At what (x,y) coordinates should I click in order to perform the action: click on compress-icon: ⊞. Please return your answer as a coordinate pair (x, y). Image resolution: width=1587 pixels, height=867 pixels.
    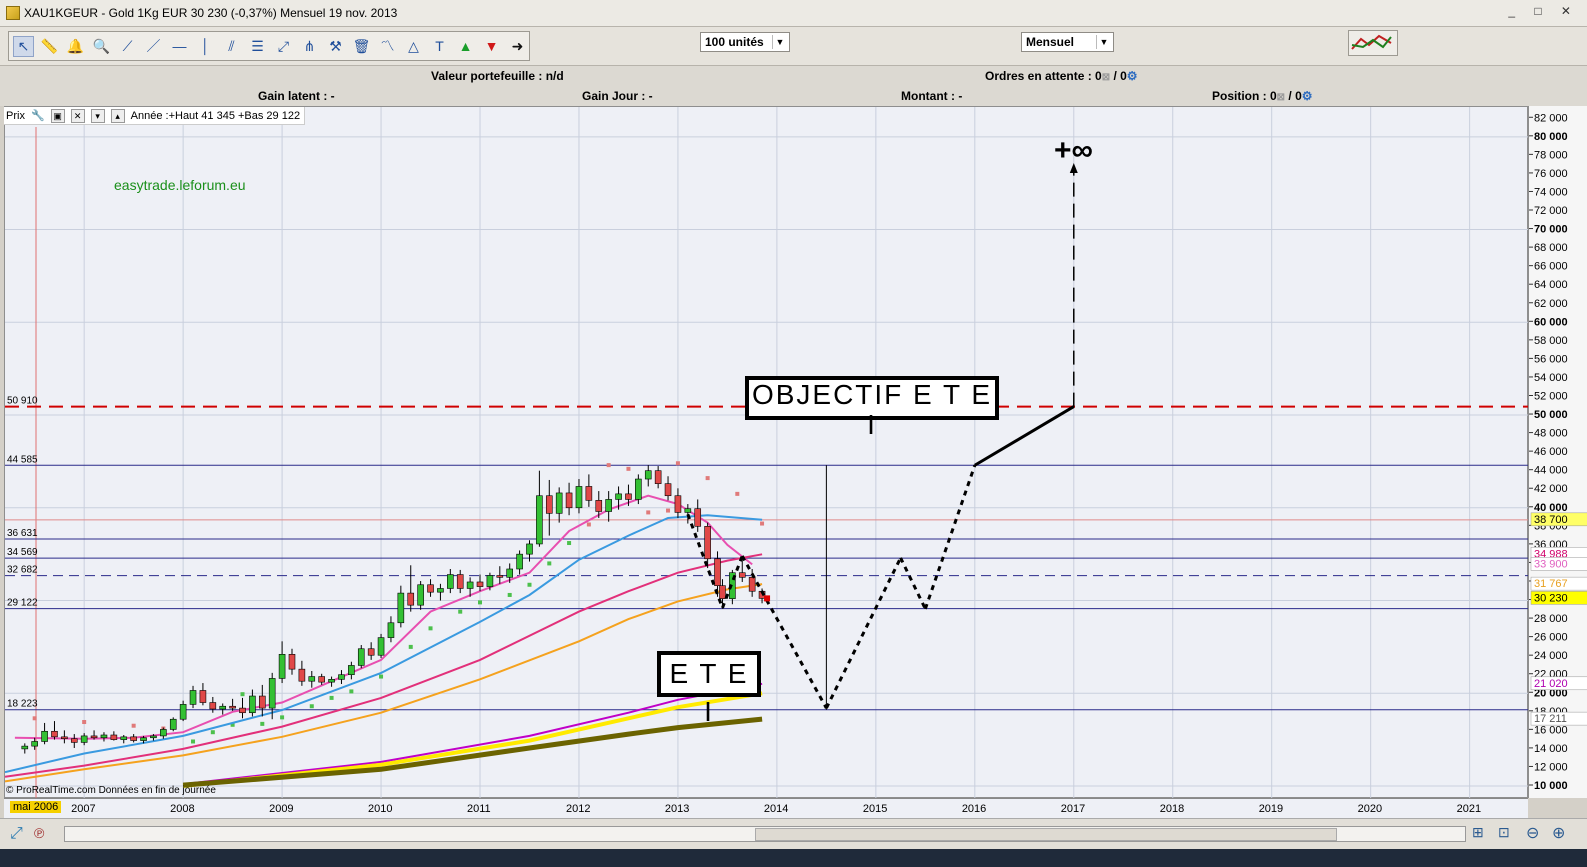
    Looking at the image, I should click on (1478, 832).